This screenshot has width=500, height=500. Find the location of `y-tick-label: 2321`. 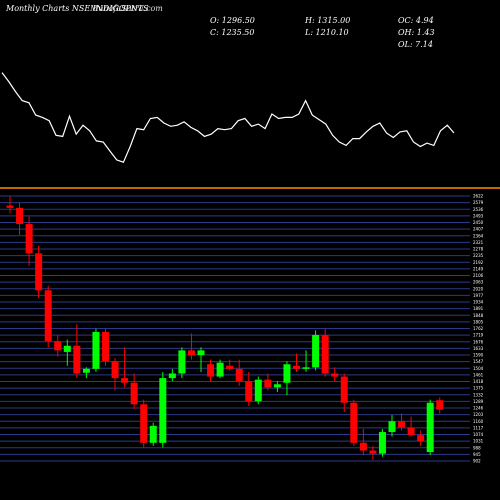

y-tick-label: 2321 is located at coordinates (478, 242).